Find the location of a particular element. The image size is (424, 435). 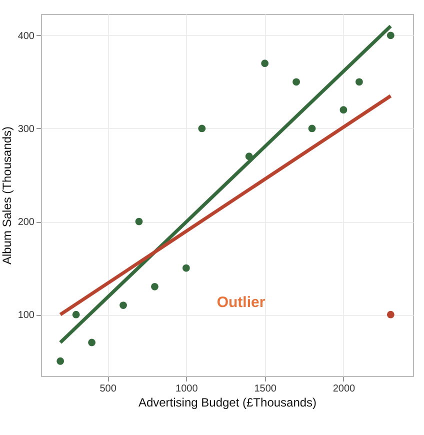

x-axis-title: Advertising Budget (£Thousands) is located at coordinates (227, 403).